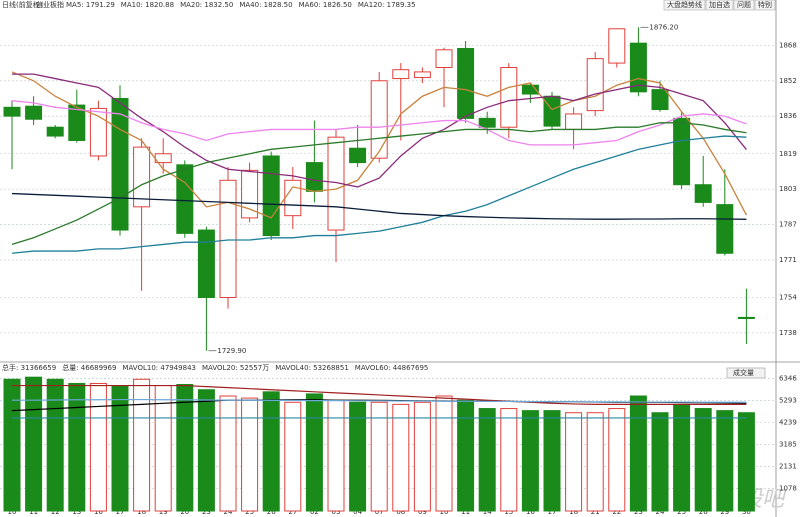 This screenshot has width=800, height=517. Describe the element at coordinates (387, 5) in the screenshot. I see `ma-label: MA120: 1789.35` at that location.